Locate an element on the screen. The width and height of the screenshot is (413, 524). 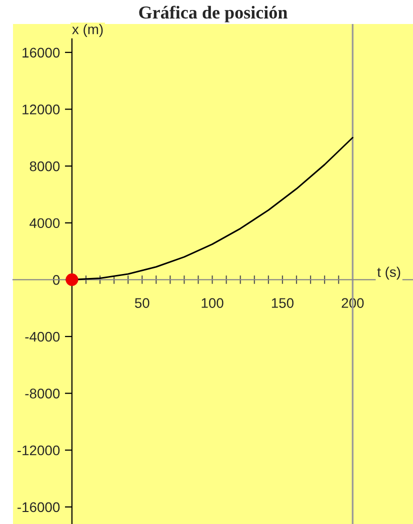
x-tick-label: 50 is located at coordinates (142, 303).